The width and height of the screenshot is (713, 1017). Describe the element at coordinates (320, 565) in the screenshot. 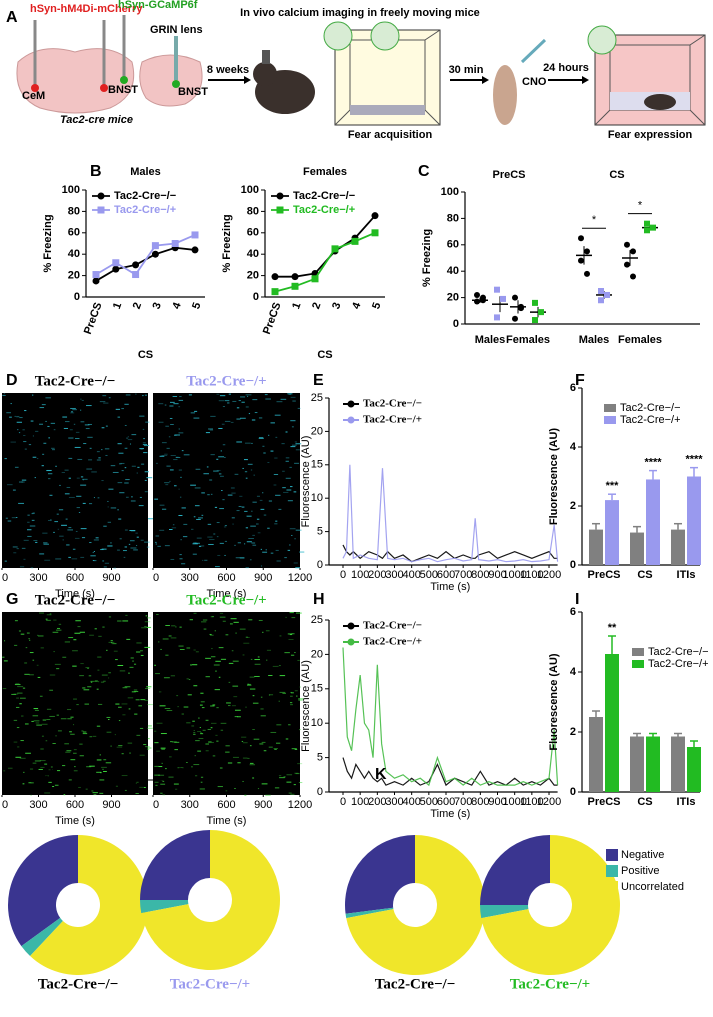

I see `y-tick-label: 0` at that location.